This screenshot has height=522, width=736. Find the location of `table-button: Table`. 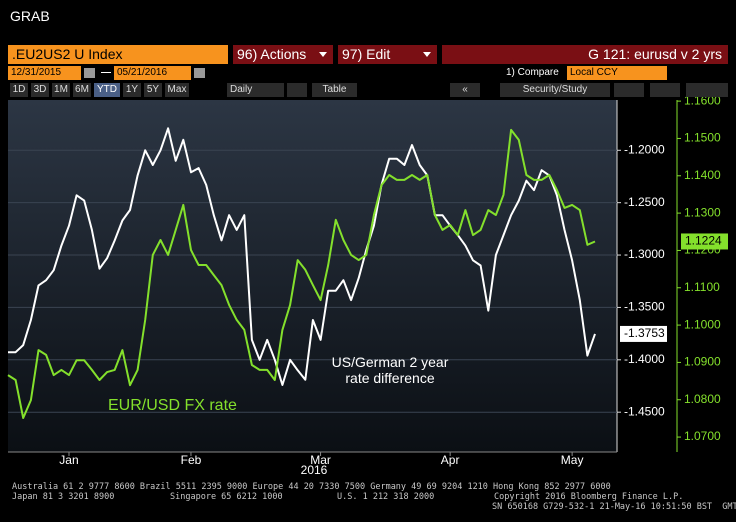

table-button: Table is located at coordinates (334, 90).